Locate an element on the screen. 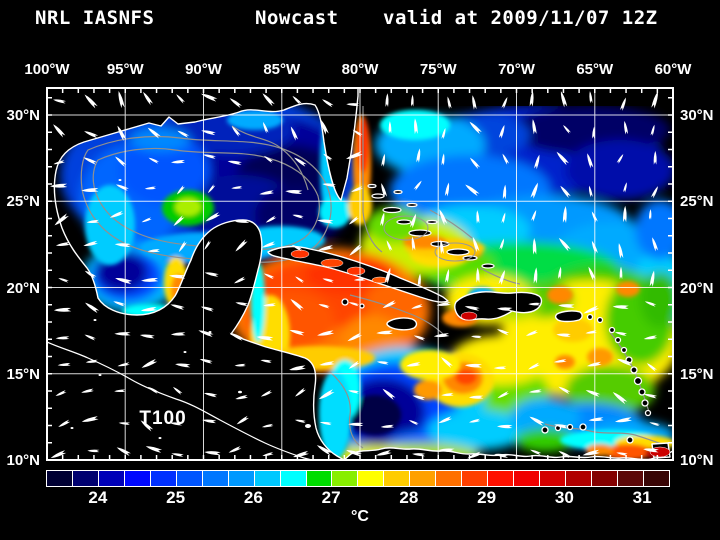 The height and width of the screenshot is (540, 720). latitude-label-right: 30°N is located at coordinates (697, 115).